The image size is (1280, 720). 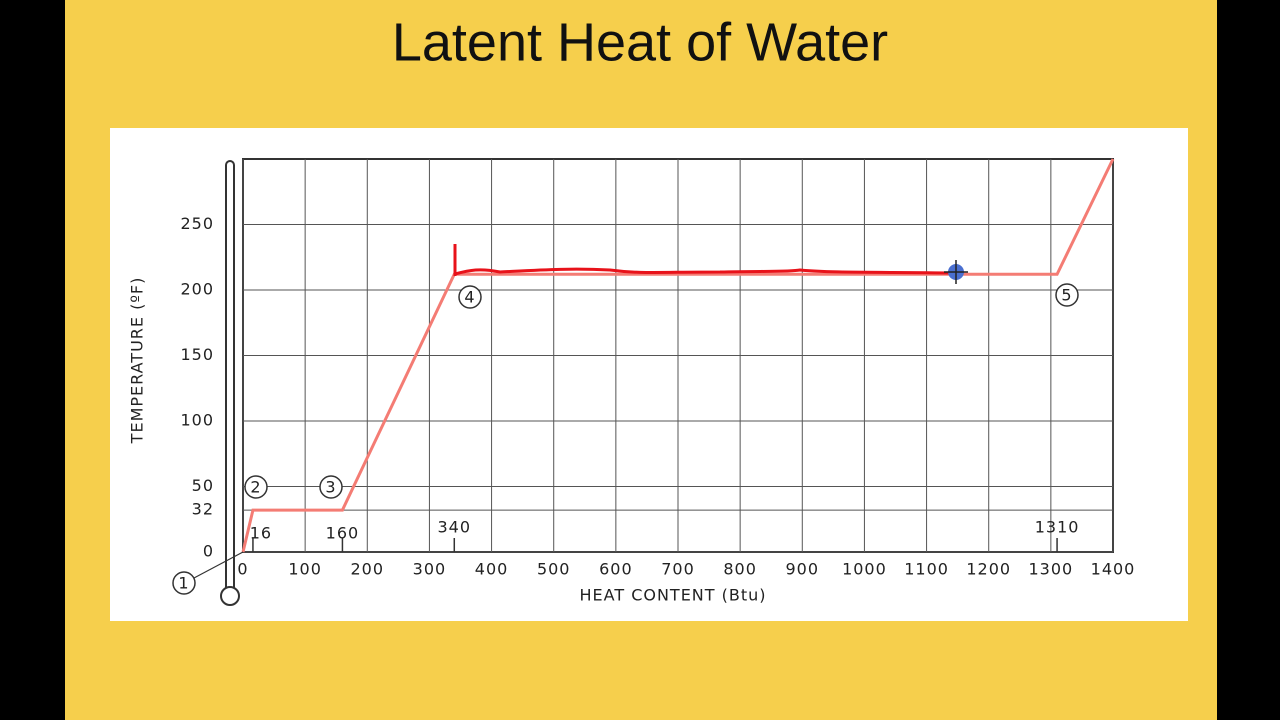 What do you see at coordinates (455, 527) in the screenshot?
I see `x-marker-label: 340` at bounding box center [455, 527].